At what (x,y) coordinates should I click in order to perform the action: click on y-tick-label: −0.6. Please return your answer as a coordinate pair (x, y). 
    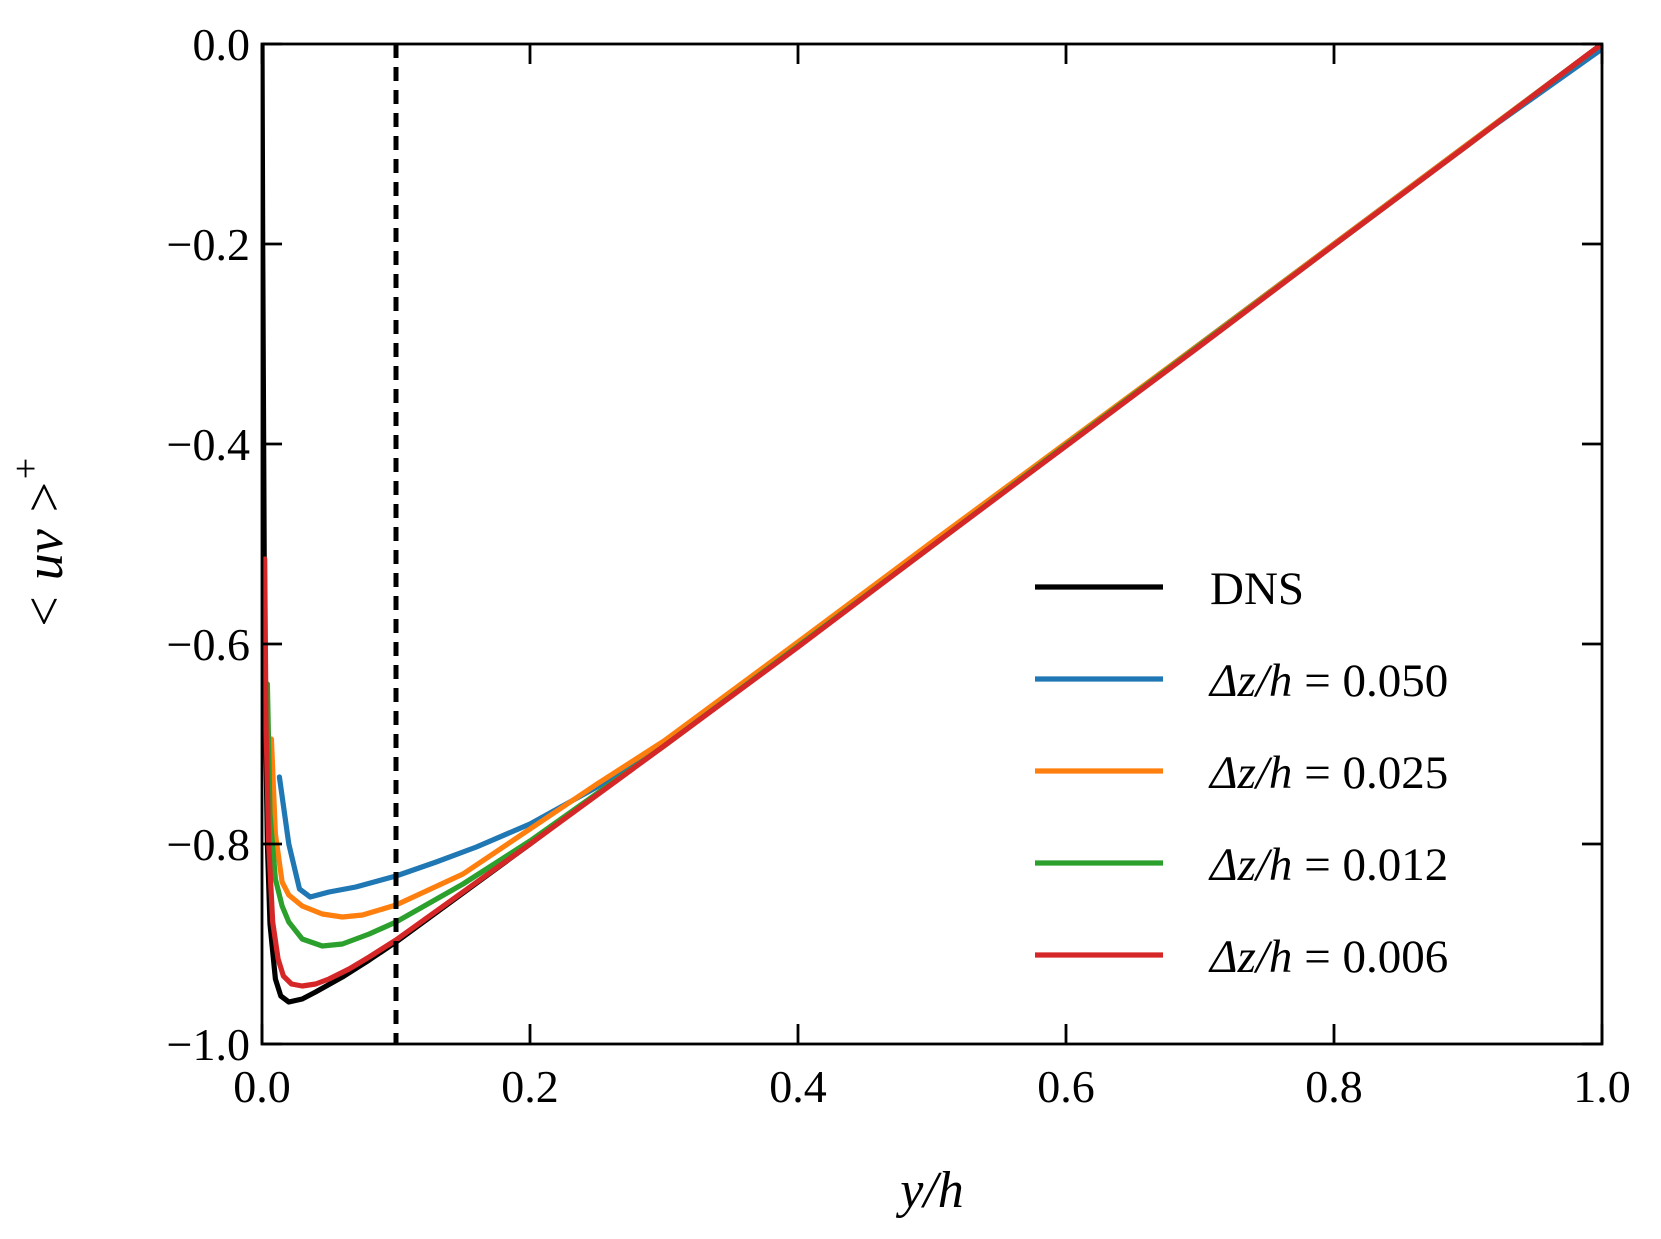
    Looking at the image, I should click on (208, 644).